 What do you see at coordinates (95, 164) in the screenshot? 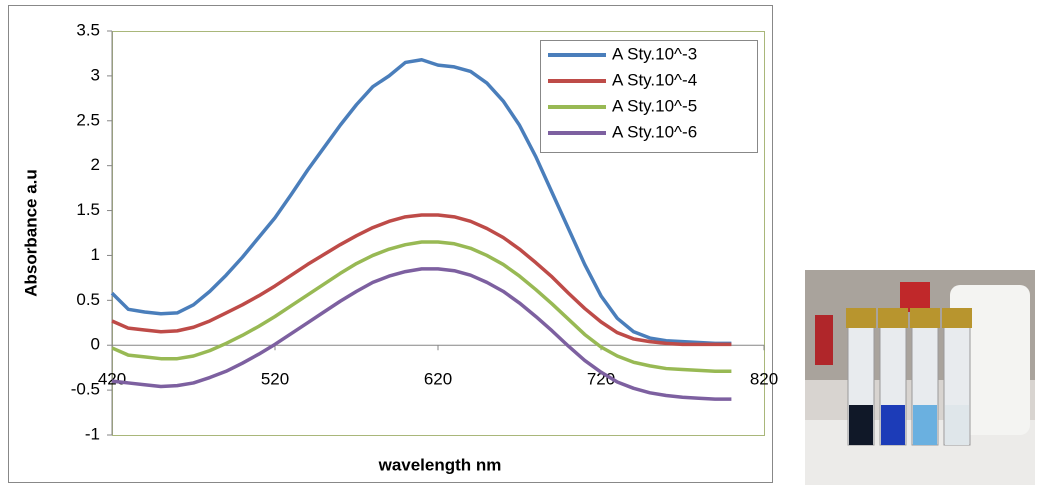
I see `y-tick-label: 2` at bounding box center [95, 164].